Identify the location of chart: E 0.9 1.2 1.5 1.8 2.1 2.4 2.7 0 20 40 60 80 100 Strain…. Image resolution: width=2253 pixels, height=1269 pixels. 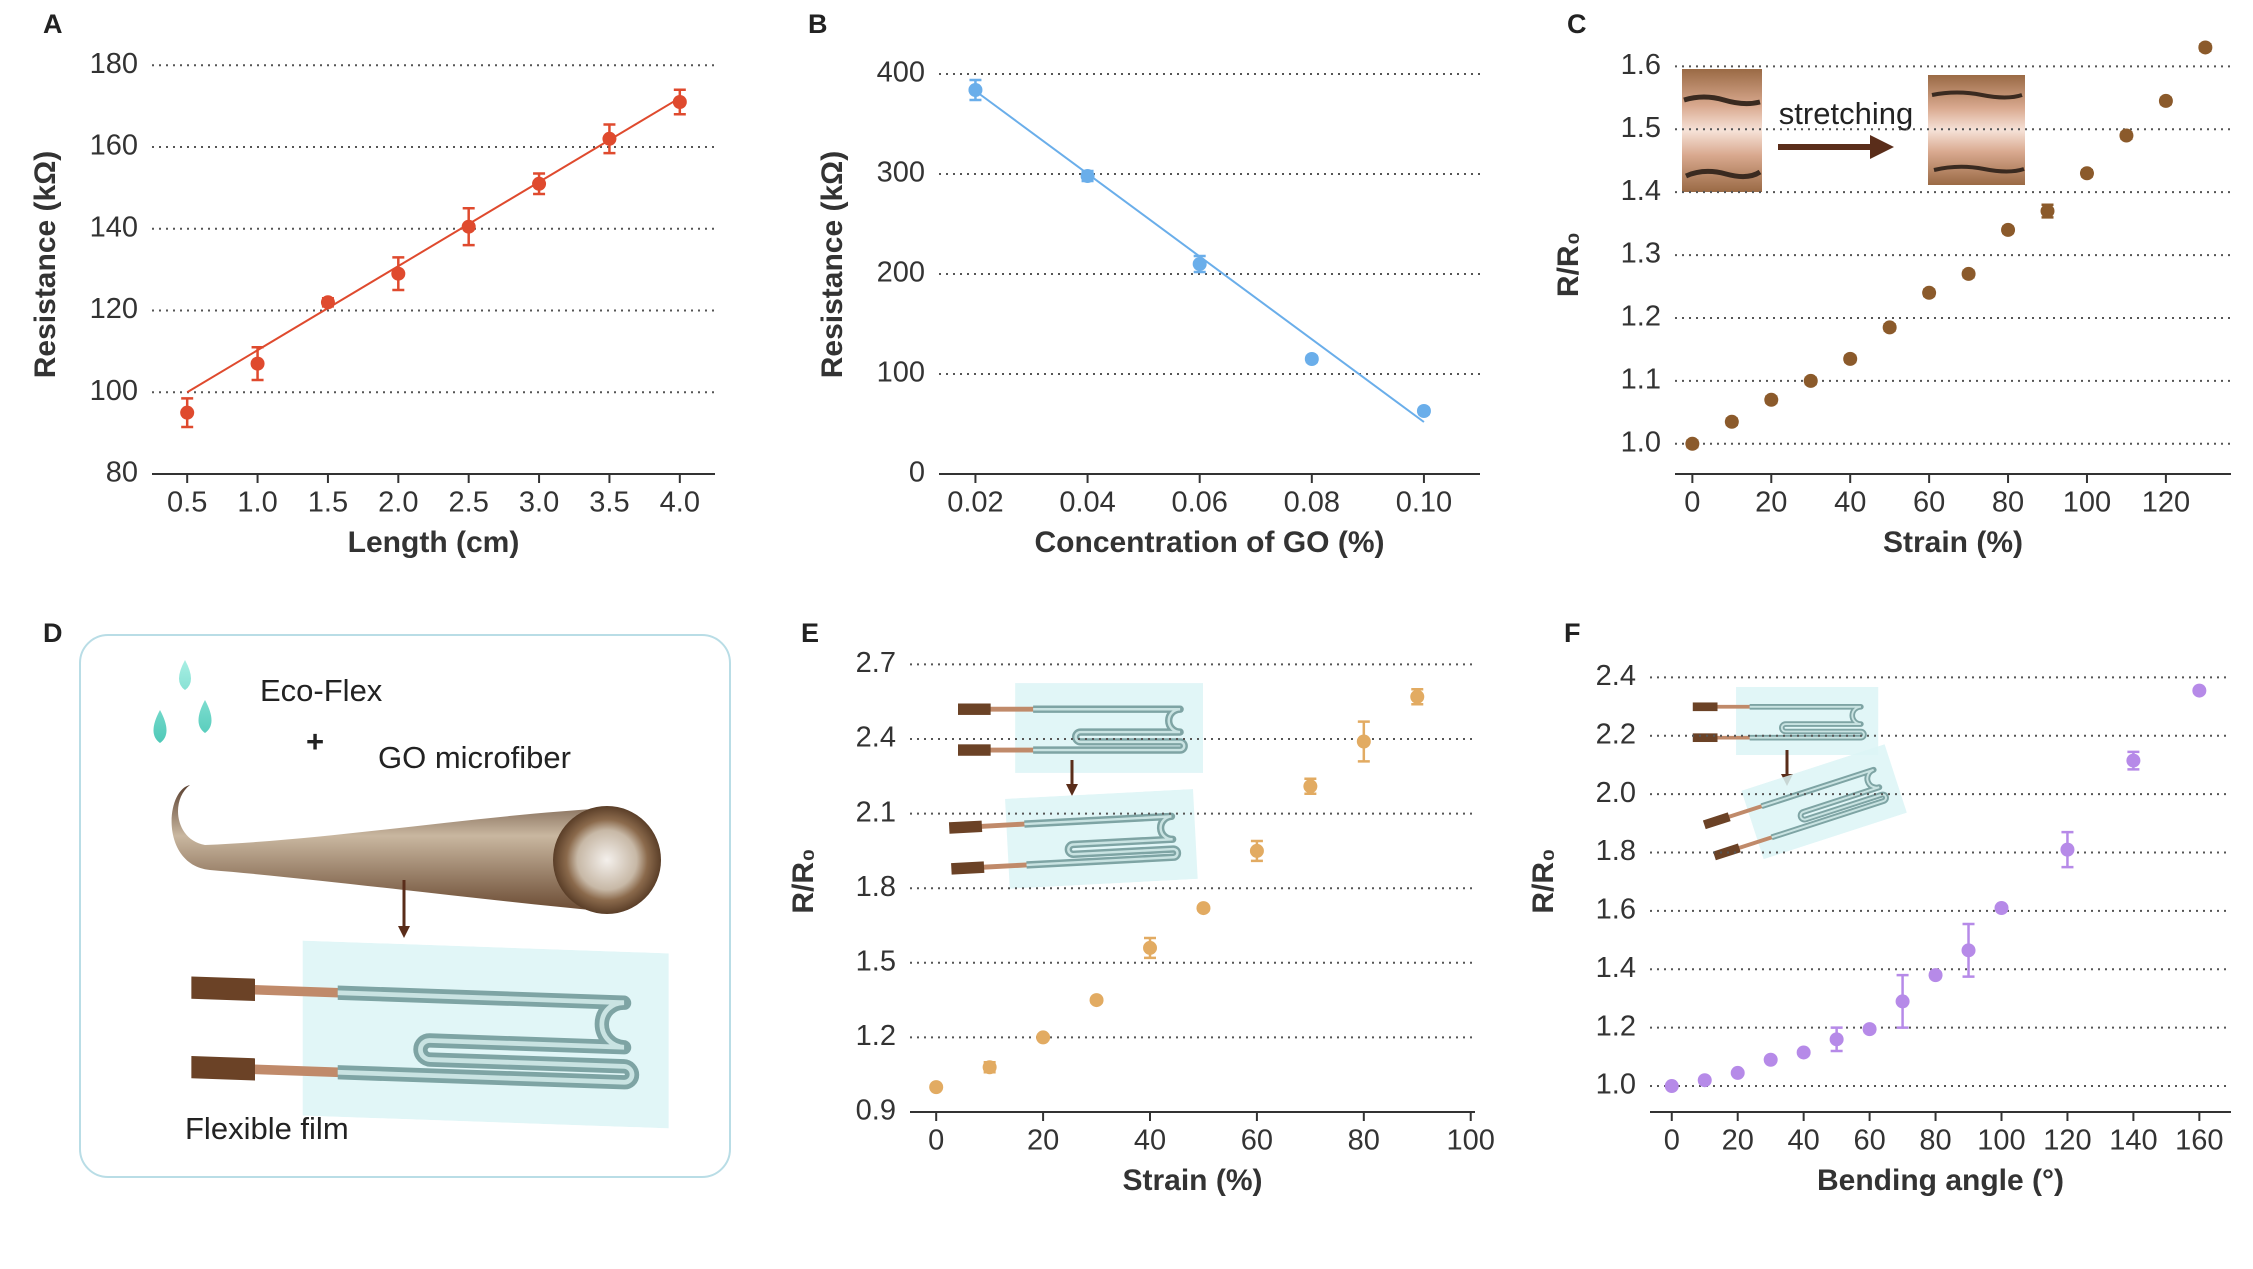
(1141, 907).